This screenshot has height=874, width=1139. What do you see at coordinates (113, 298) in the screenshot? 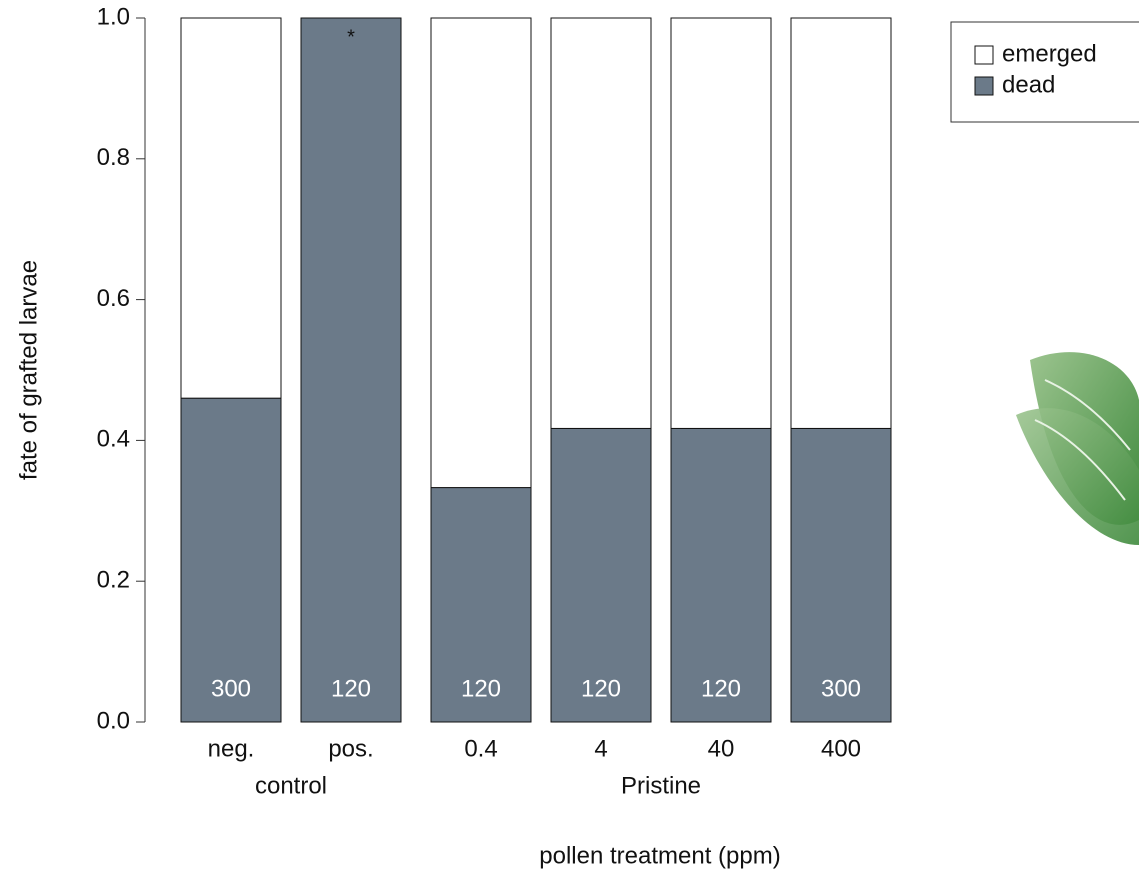
I see `y-tick-label: 0.6` at bounding box center [113, 298].